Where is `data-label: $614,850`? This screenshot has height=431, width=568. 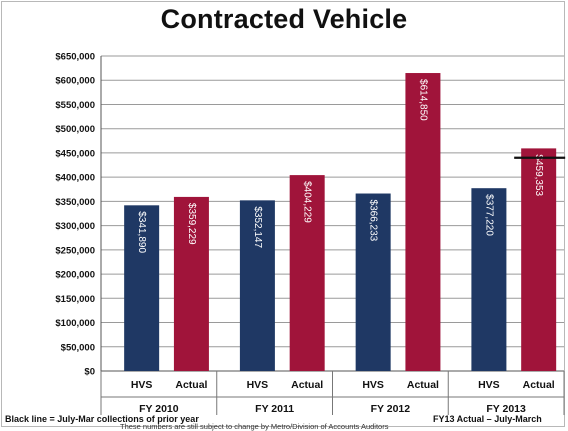 data-label: $614,850 is located at coordinates (422, 100).